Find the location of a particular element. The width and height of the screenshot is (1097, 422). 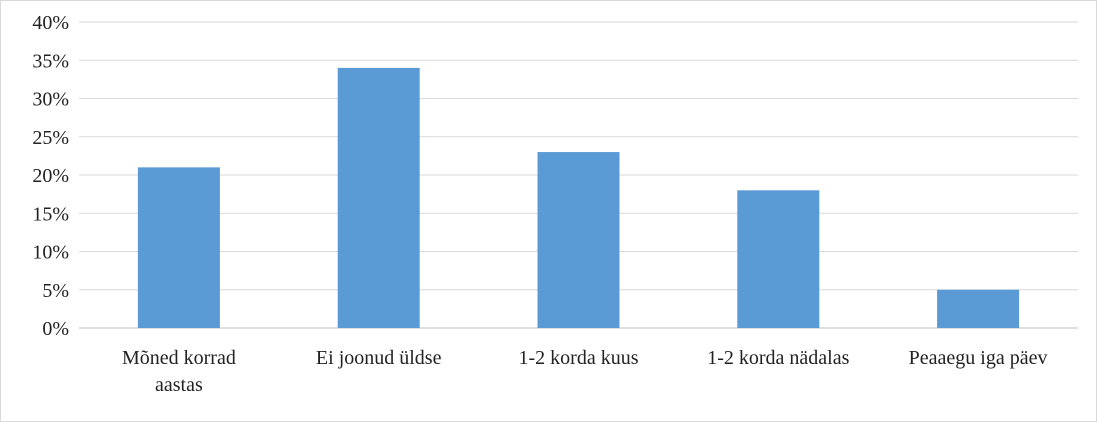

x-category-label: Ei joonud üldse is located at coordinates (379, 358).